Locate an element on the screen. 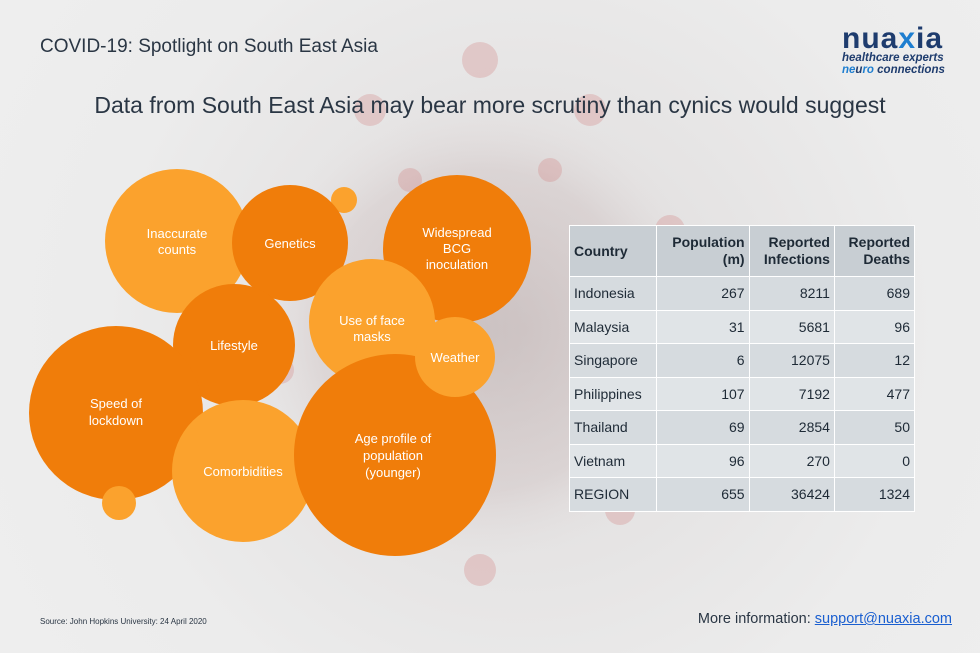 The image size is (980, 653). table-row: Singapore 6 12075 12 is located at coordinates (742, 360).